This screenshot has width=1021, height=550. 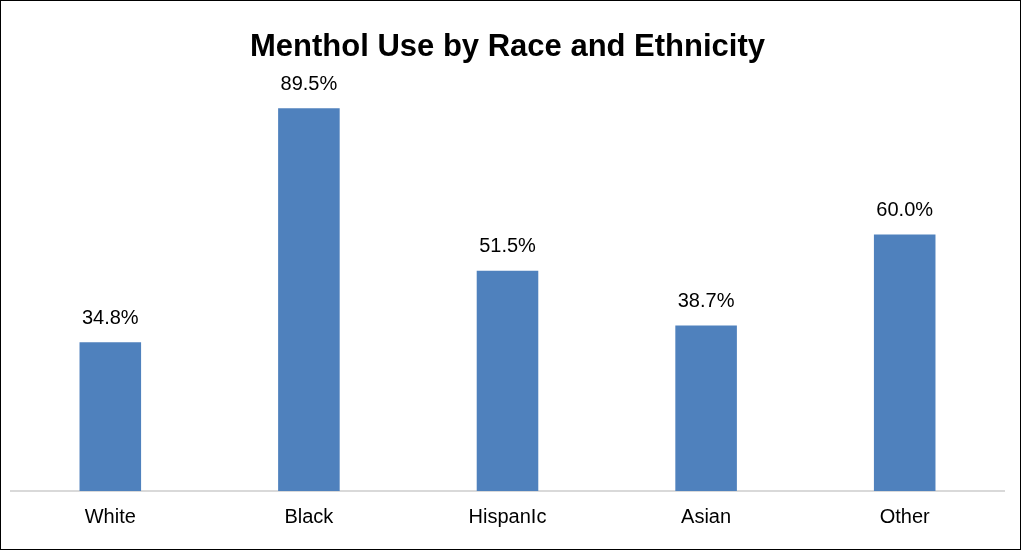 I want to click on x-tick-label: White, so click(x=110, y=515).